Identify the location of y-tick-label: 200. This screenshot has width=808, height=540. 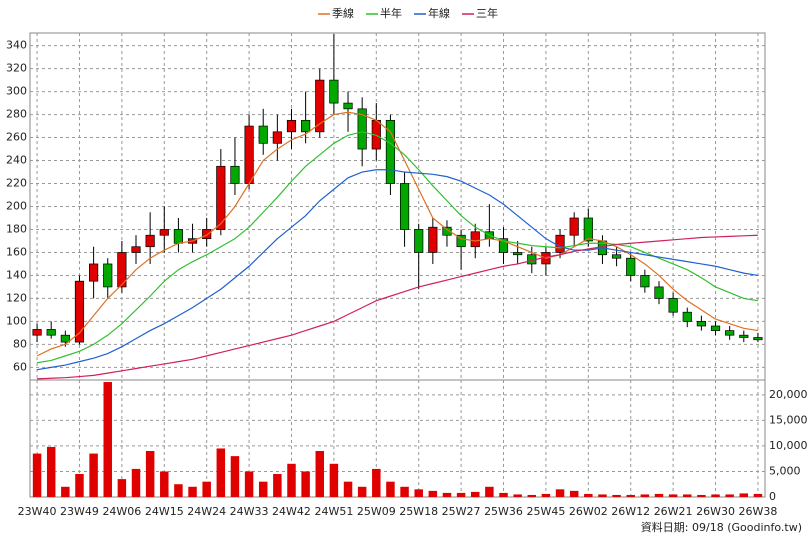
(16, 206).